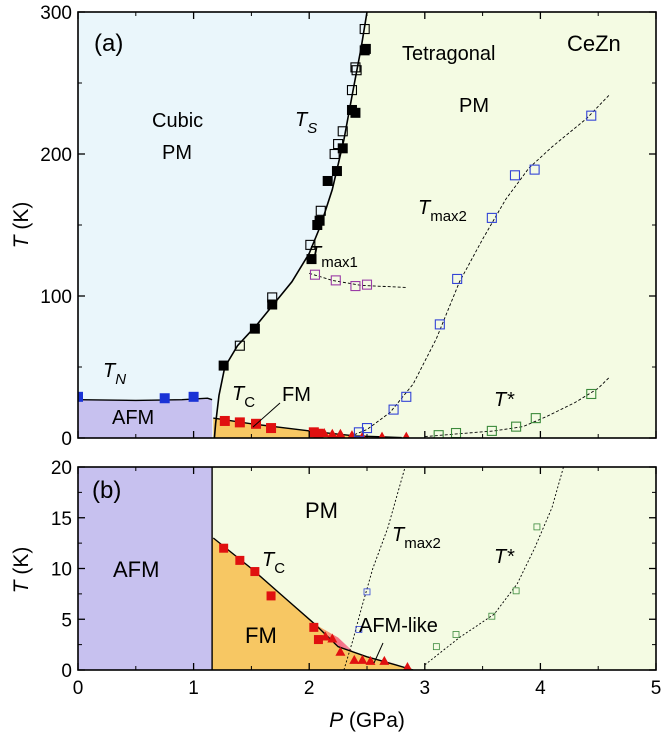  Describe the element at coordinates (358, 280) in the screenshot. I see `tmax1-guide-line` at that location.